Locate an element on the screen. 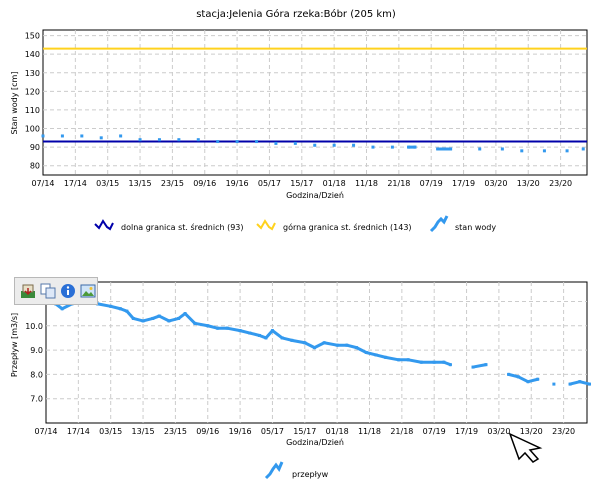 The width and height of the screenshot is (600, 503). chart2-ylabel: Przepływ [m3/s] is located at coordinates (14, 345).